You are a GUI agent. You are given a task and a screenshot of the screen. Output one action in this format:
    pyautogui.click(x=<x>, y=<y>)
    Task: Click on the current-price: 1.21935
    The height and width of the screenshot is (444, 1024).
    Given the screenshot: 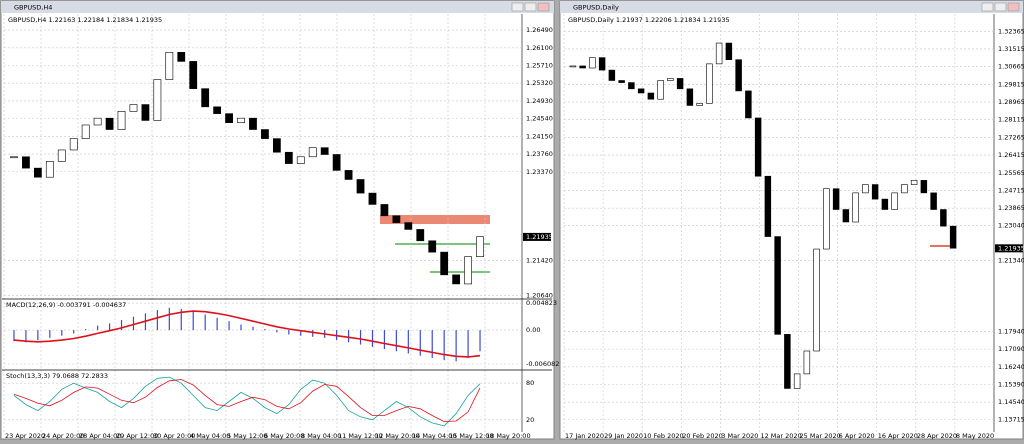 What is the action you would take?
    pyautogui.click(x=539, y=237)
    